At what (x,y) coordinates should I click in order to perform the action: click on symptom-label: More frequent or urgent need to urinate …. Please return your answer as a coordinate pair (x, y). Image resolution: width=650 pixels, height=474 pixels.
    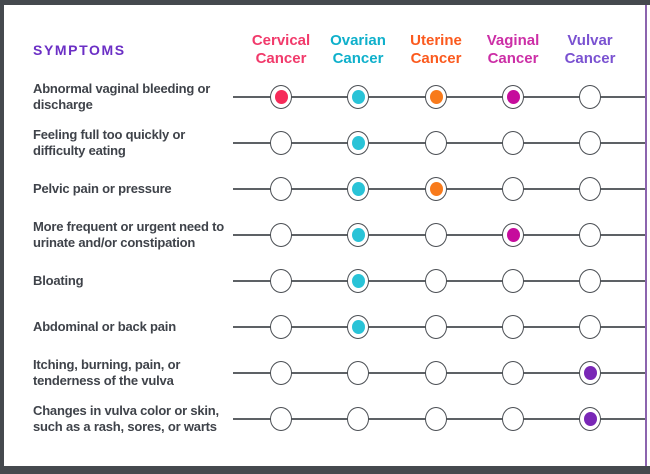
    Looking at the image, I should click on (128, 234).